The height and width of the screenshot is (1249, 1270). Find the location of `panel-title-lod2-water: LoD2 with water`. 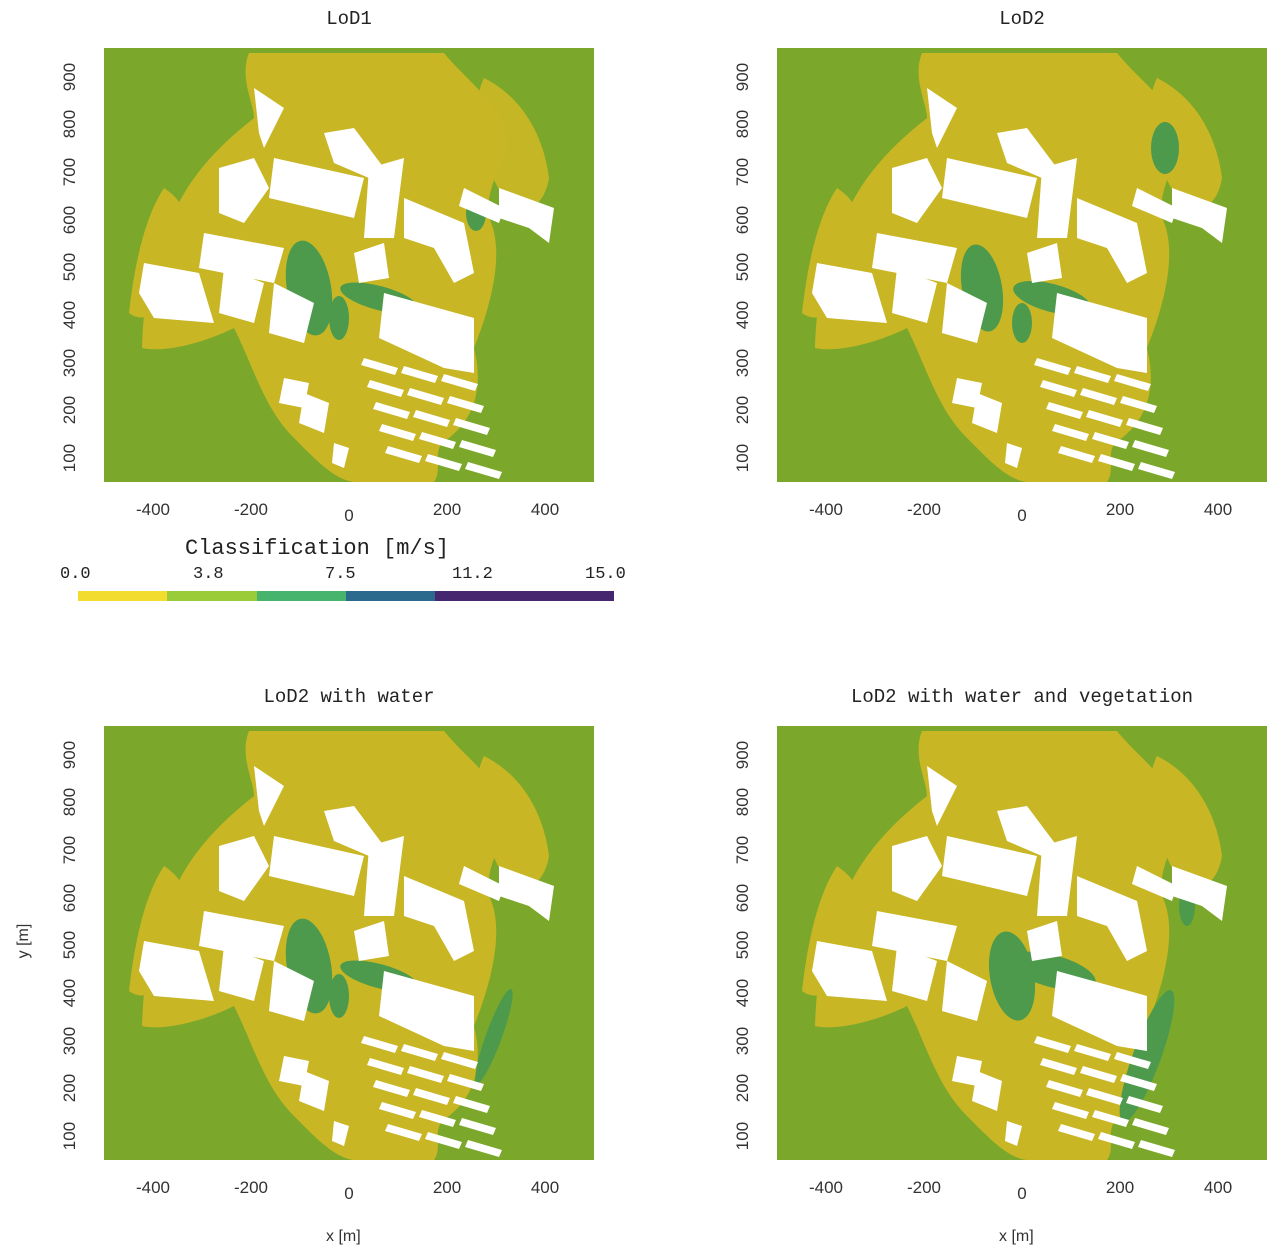

panel-title-lod2-water: LoD2 with water is located at coordinates (349, 697).